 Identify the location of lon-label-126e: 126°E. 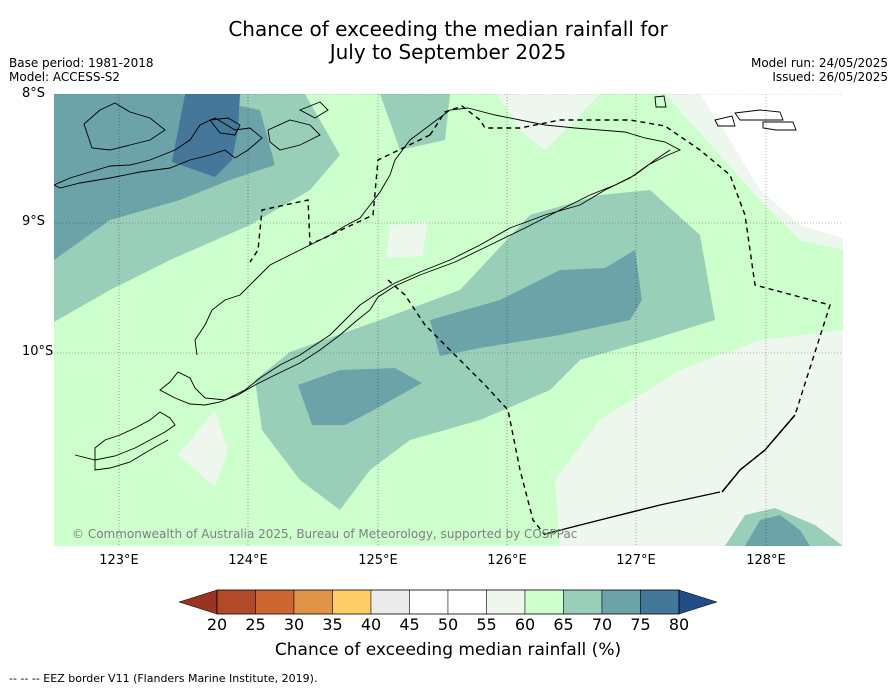
(507, 560).